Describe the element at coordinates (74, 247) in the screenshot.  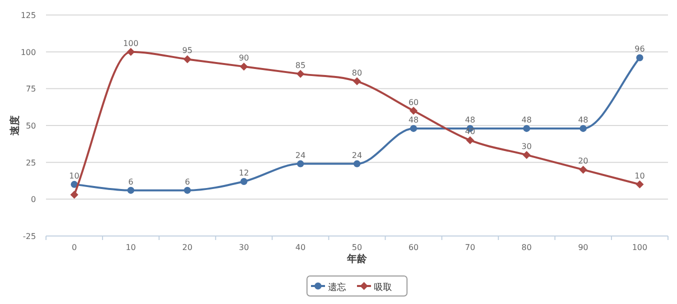
I see `x-tick-label: 0` at that location.